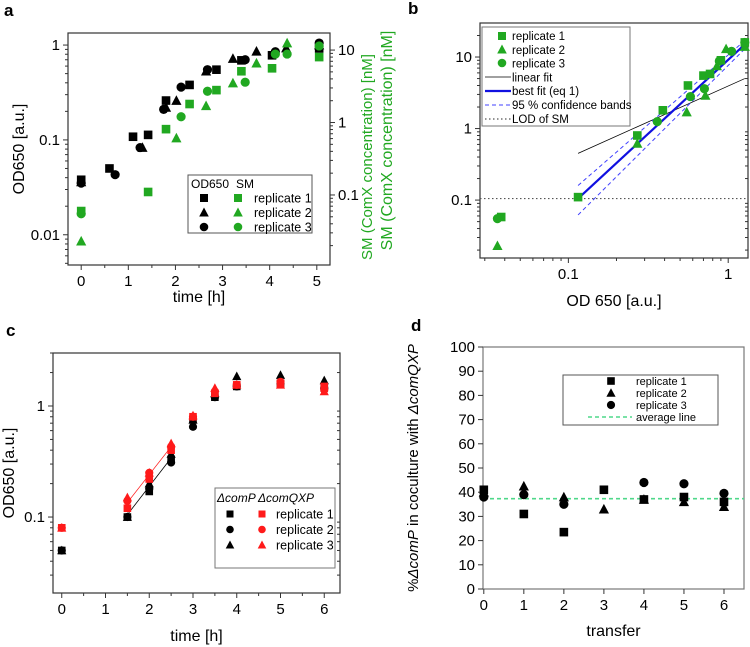 The image size is (750, 647). I want to click on x-axis-label: transfer, so click(613, 631).